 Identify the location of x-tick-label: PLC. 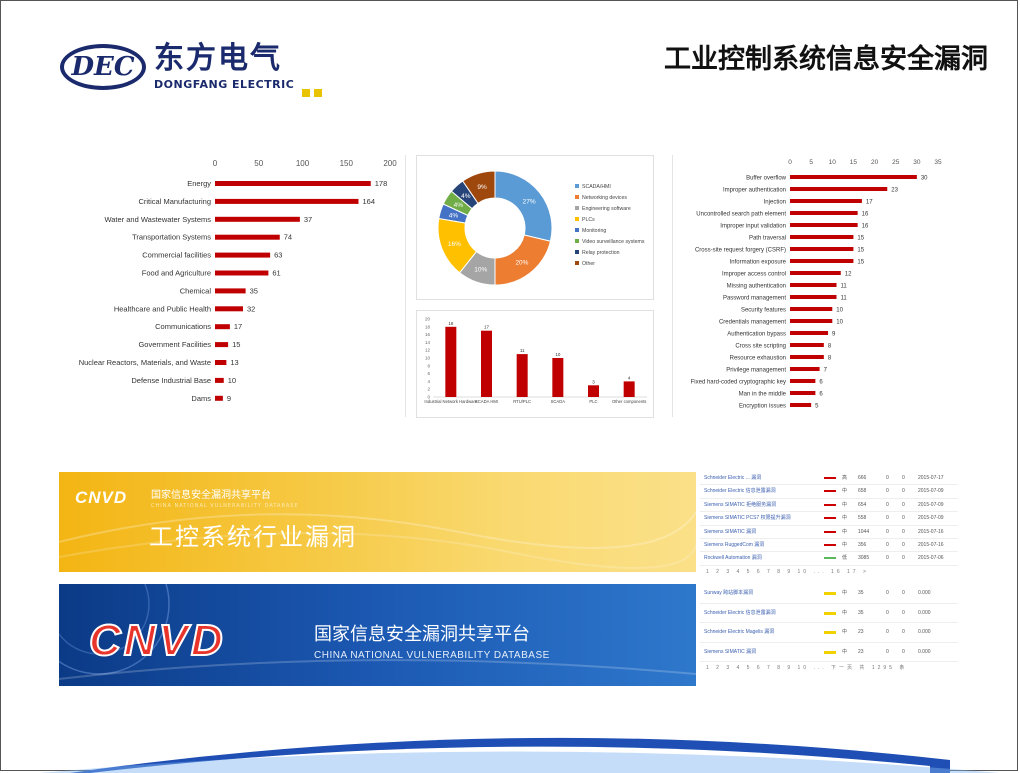
(593, 401).